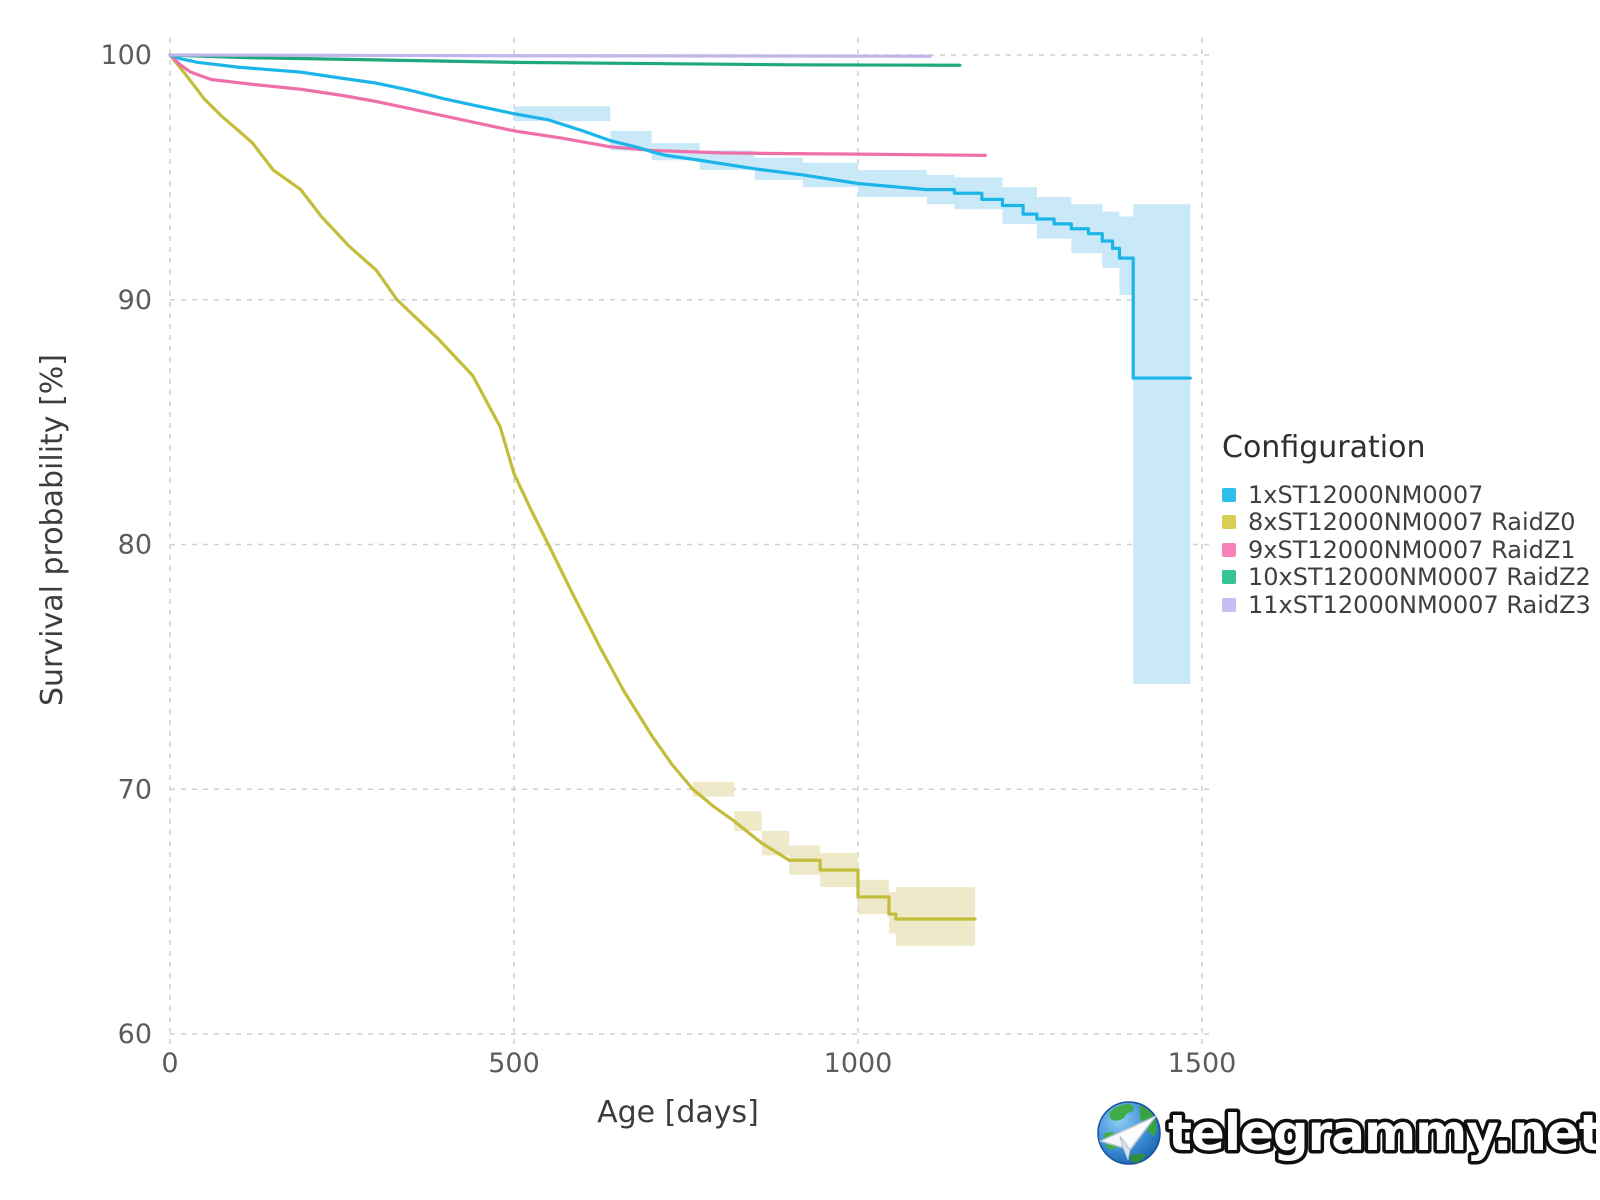 The height and width of the screenshot is (1200, 1600). Describe the element at coordinates (1382, 1133) in the screenshot. I see `watermark-text: telegrammy.net` at that location.